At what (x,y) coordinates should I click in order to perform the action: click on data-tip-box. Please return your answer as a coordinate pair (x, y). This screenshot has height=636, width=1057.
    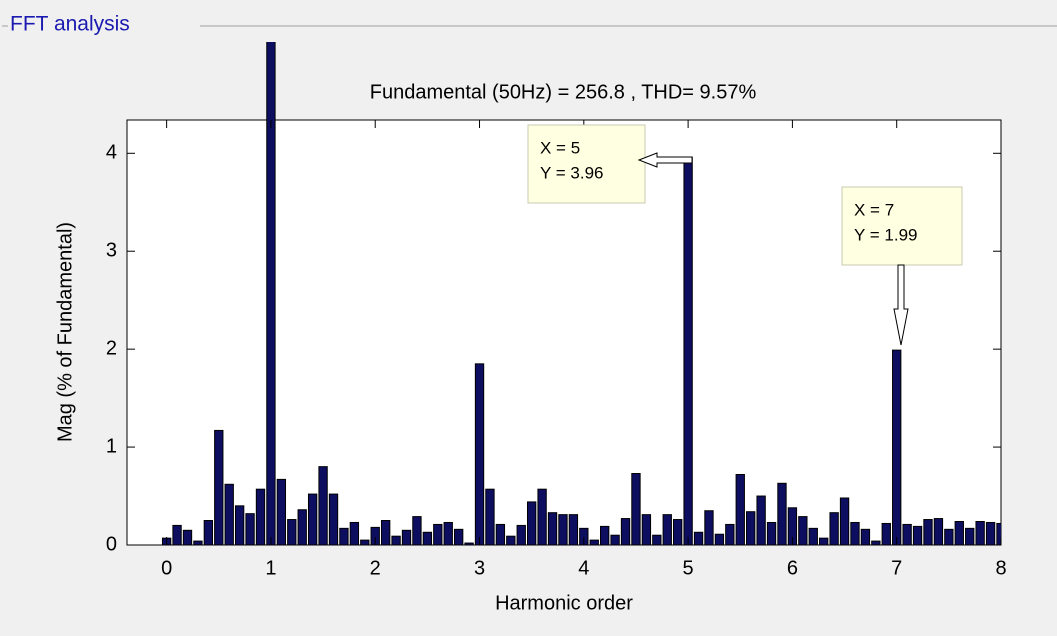
    Looking at the image, I should click on (586, 164).